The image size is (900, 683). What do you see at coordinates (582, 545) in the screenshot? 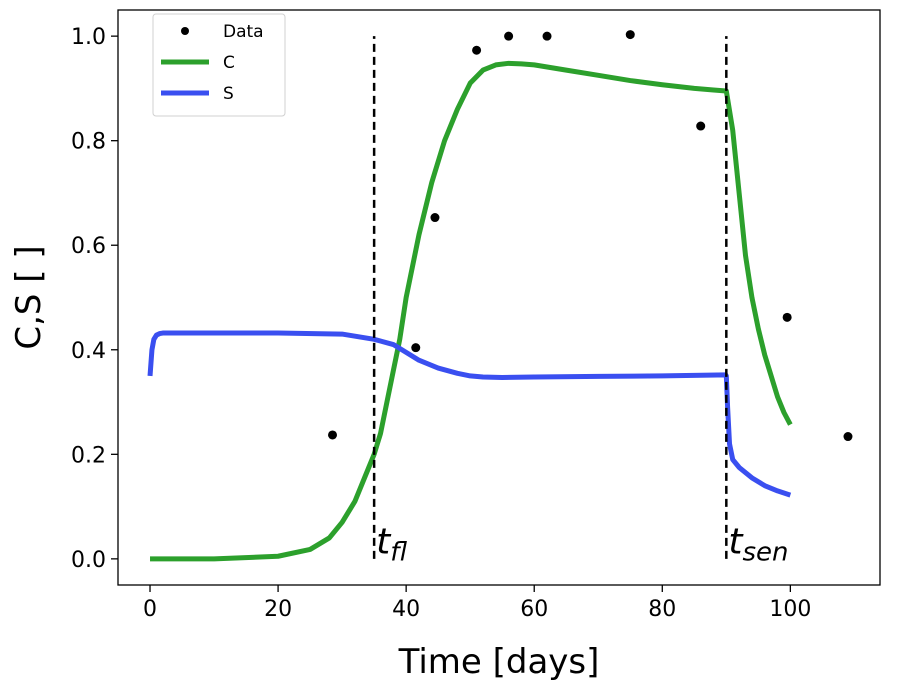
I see `annotations-layer: tfl tsen` at bounding box center [582, 545].